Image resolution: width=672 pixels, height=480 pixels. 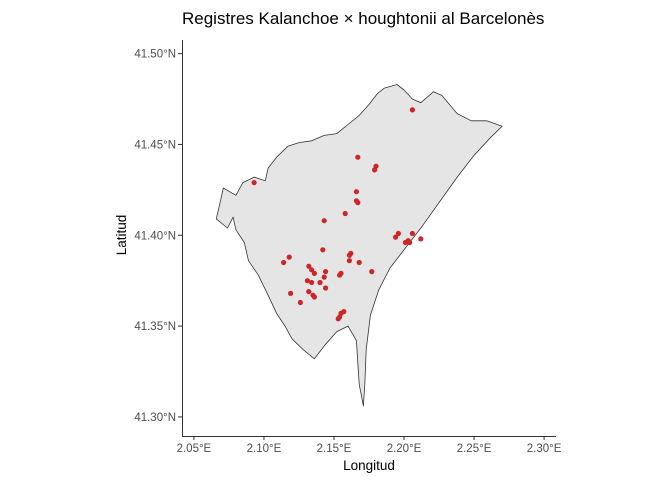 I want to click on y-axis-title: Latitud, so click(x=121, y=235).